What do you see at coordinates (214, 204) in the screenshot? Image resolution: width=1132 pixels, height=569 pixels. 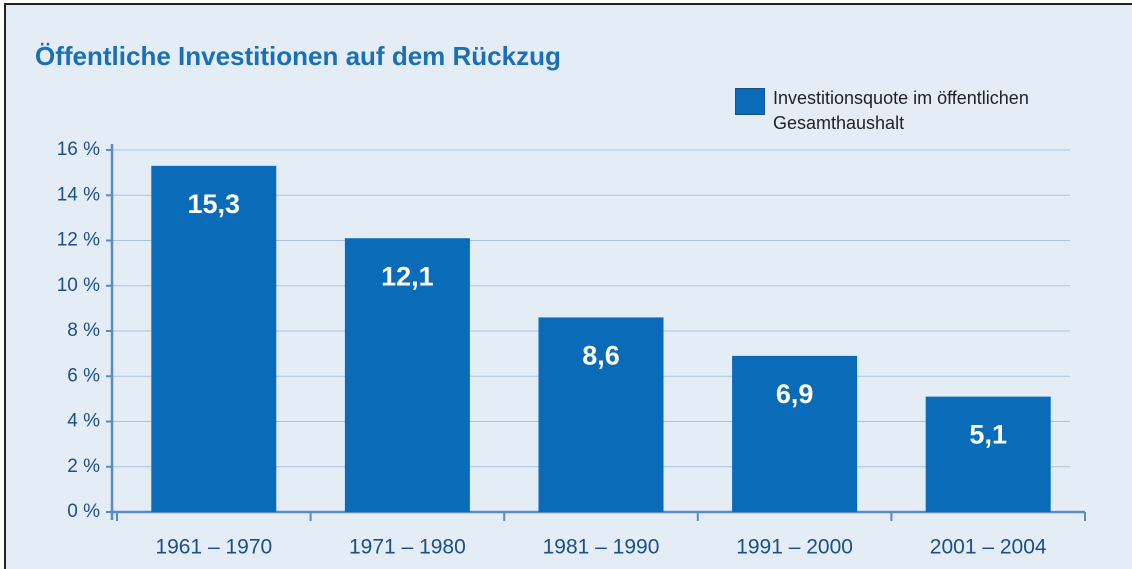 I see `data-label: 15,3` at bounding box center [214, 204].